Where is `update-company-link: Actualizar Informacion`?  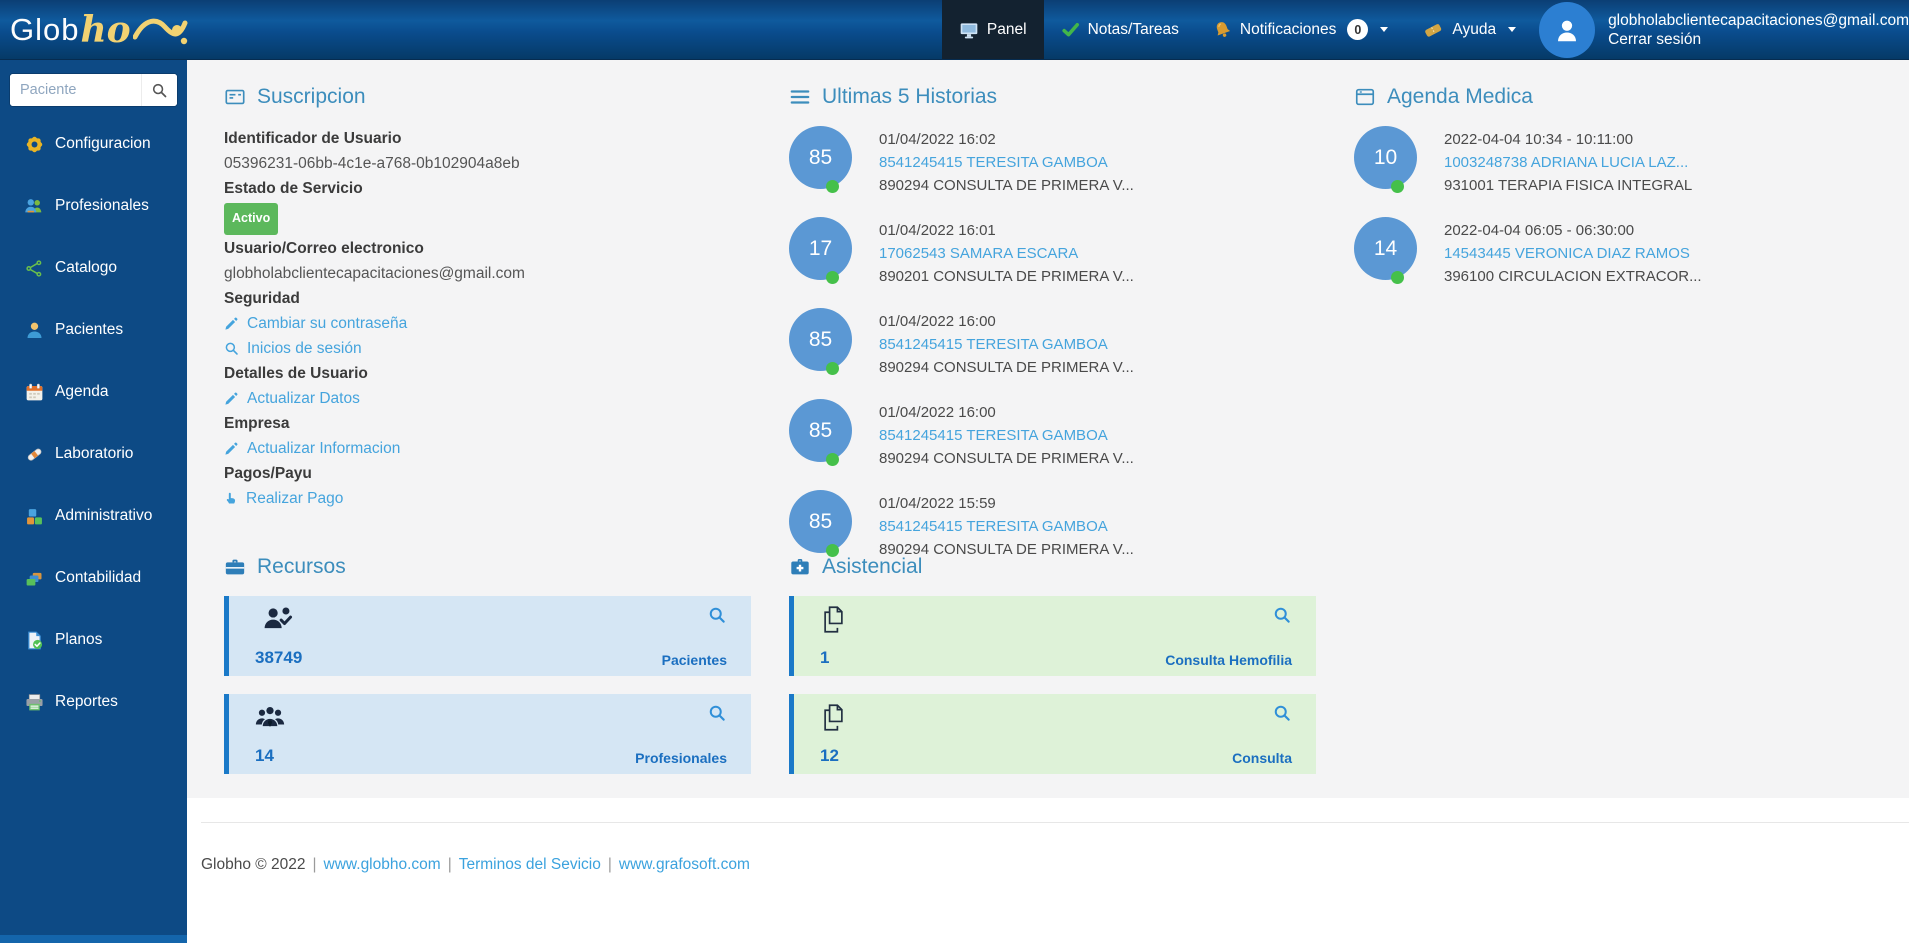
update-company-link: Actualizar Informacion is located at coordinates (487, 448).